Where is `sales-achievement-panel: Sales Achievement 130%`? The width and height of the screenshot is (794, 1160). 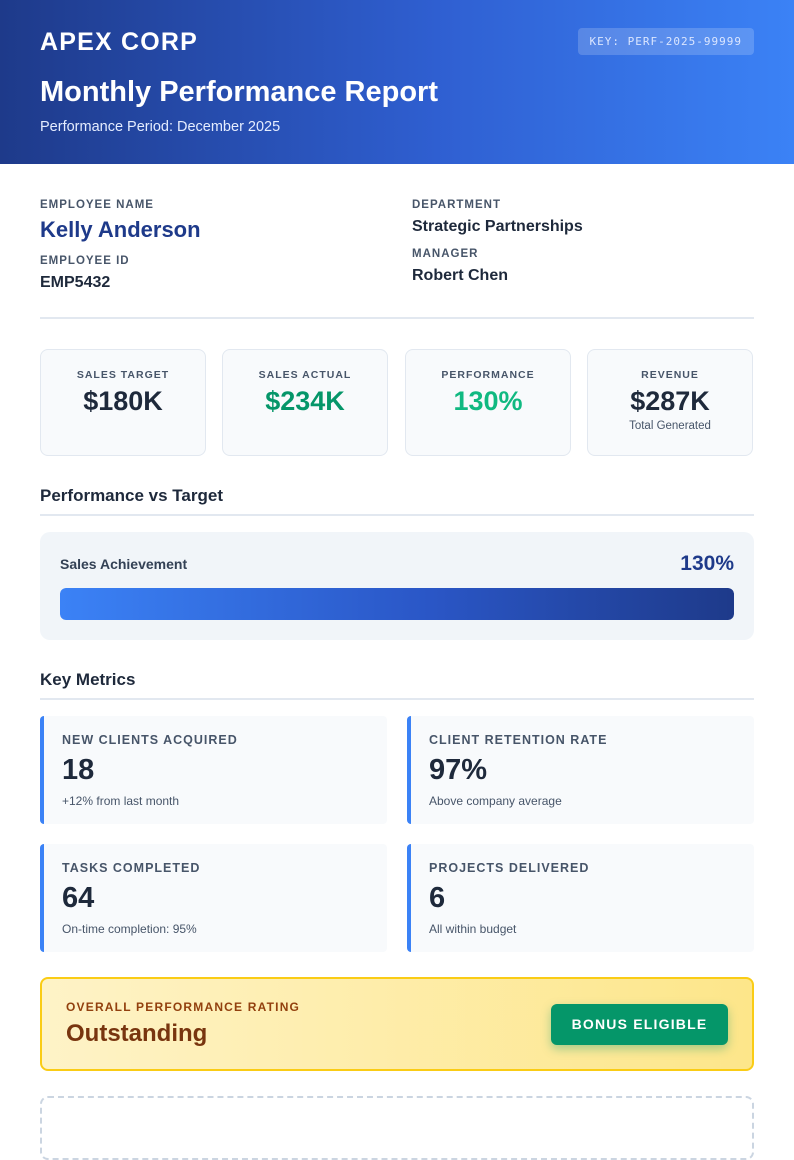 sales-achievement-panel: Sales Achievement 130% is located at coordinates (397, 586).